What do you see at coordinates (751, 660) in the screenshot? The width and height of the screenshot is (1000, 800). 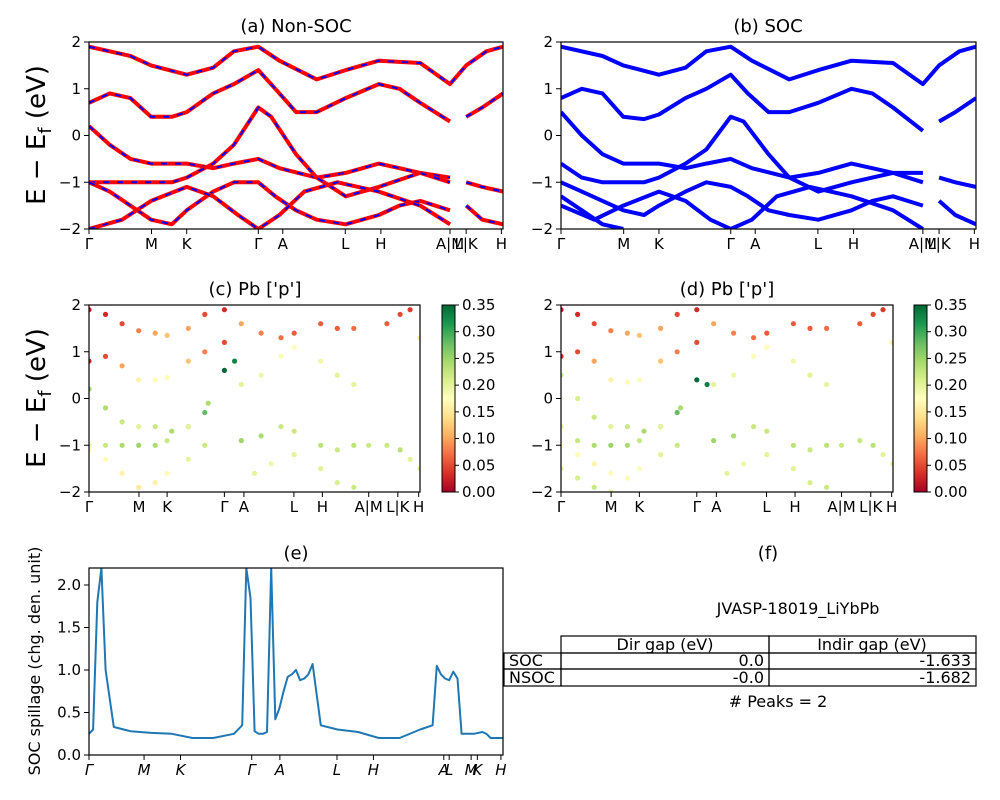 I see `table-cell: 0.0` at bounding box center [751, 660].